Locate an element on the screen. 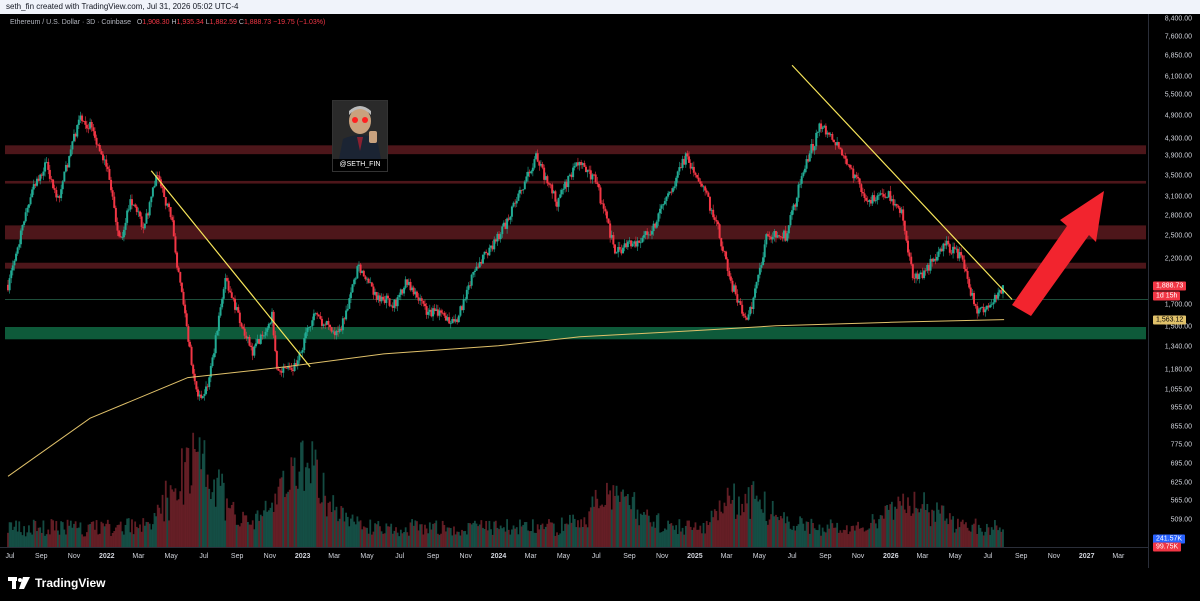 This screenshot has width=1200, height=601. symbol-name: Ethereum / U.S. Dollar · 3D · Coinbase is located at coordinates (70, 22).